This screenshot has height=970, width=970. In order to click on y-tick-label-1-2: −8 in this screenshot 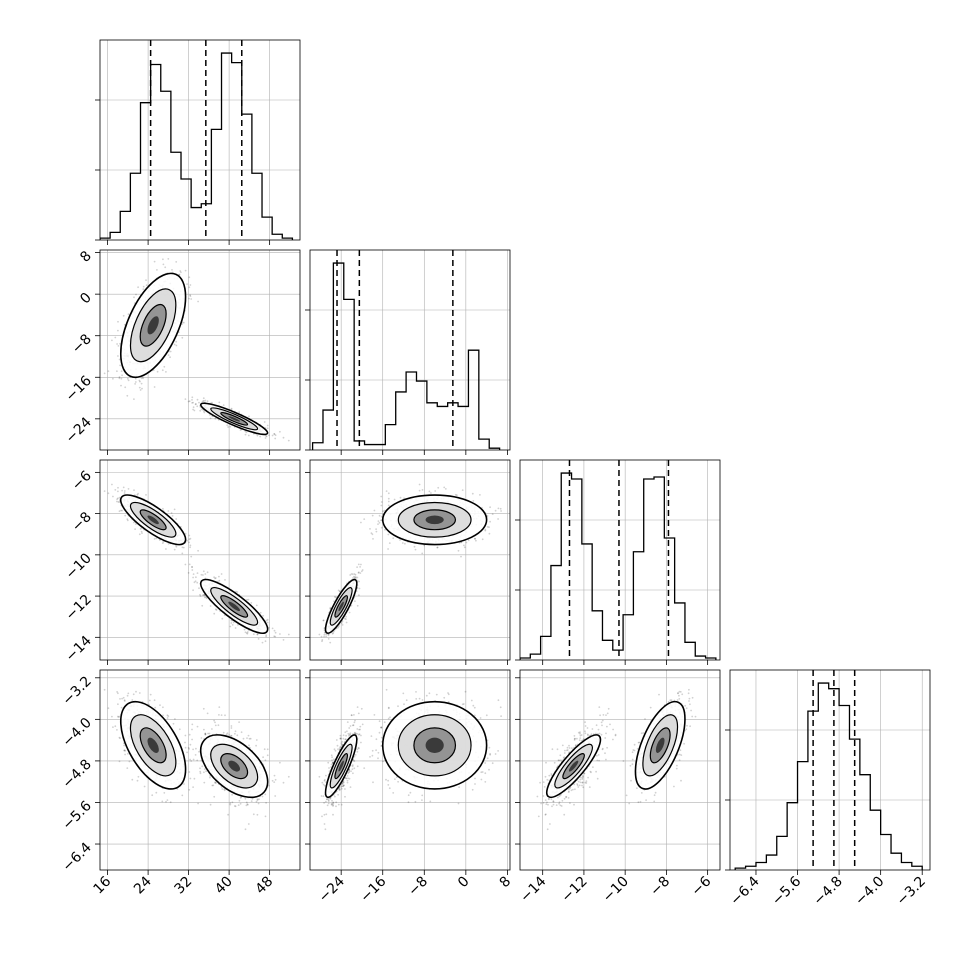, I will do `click(82, 344)`.